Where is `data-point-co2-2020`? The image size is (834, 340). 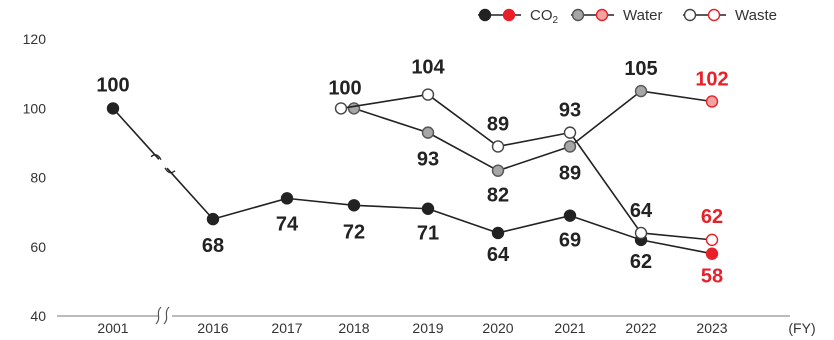 data-point-co2-2020 is located at coordinates (498, 233).